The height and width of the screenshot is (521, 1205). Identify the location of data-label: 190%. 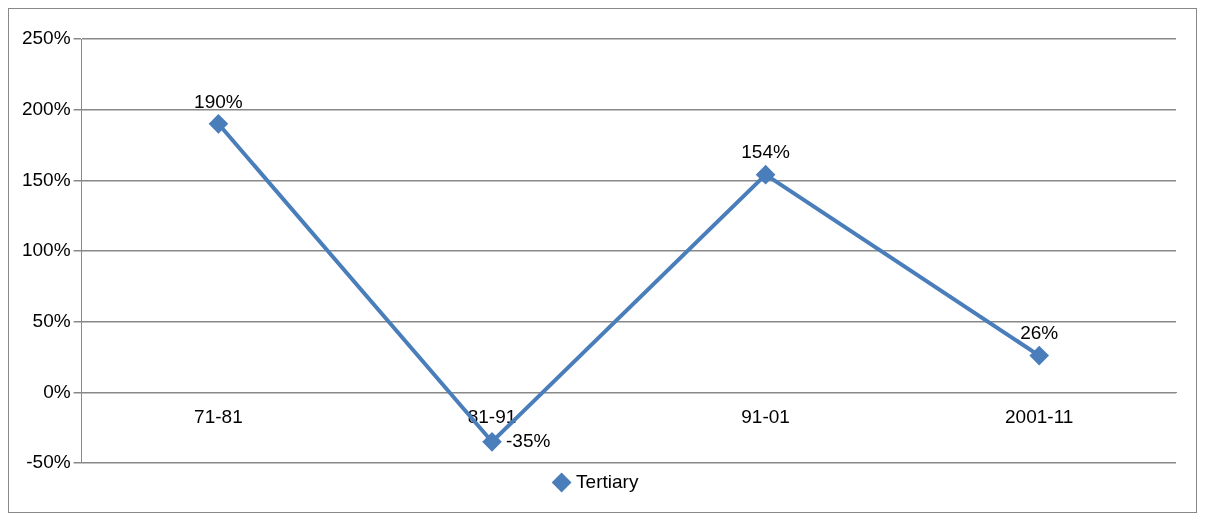
(218, 101).